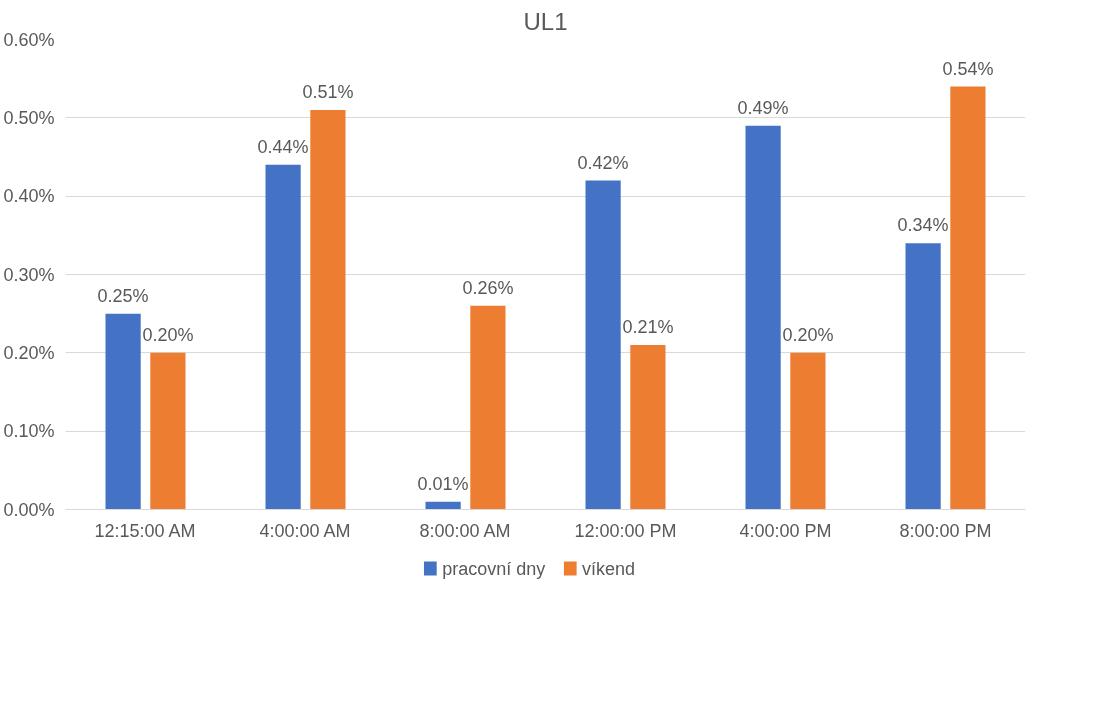 Image resolution: width=1093 pixels, height=704 pixels. Describe the element at coordinates (29, 509) in the screenshot. I see `y-tick-label: 0.00%` at that location.